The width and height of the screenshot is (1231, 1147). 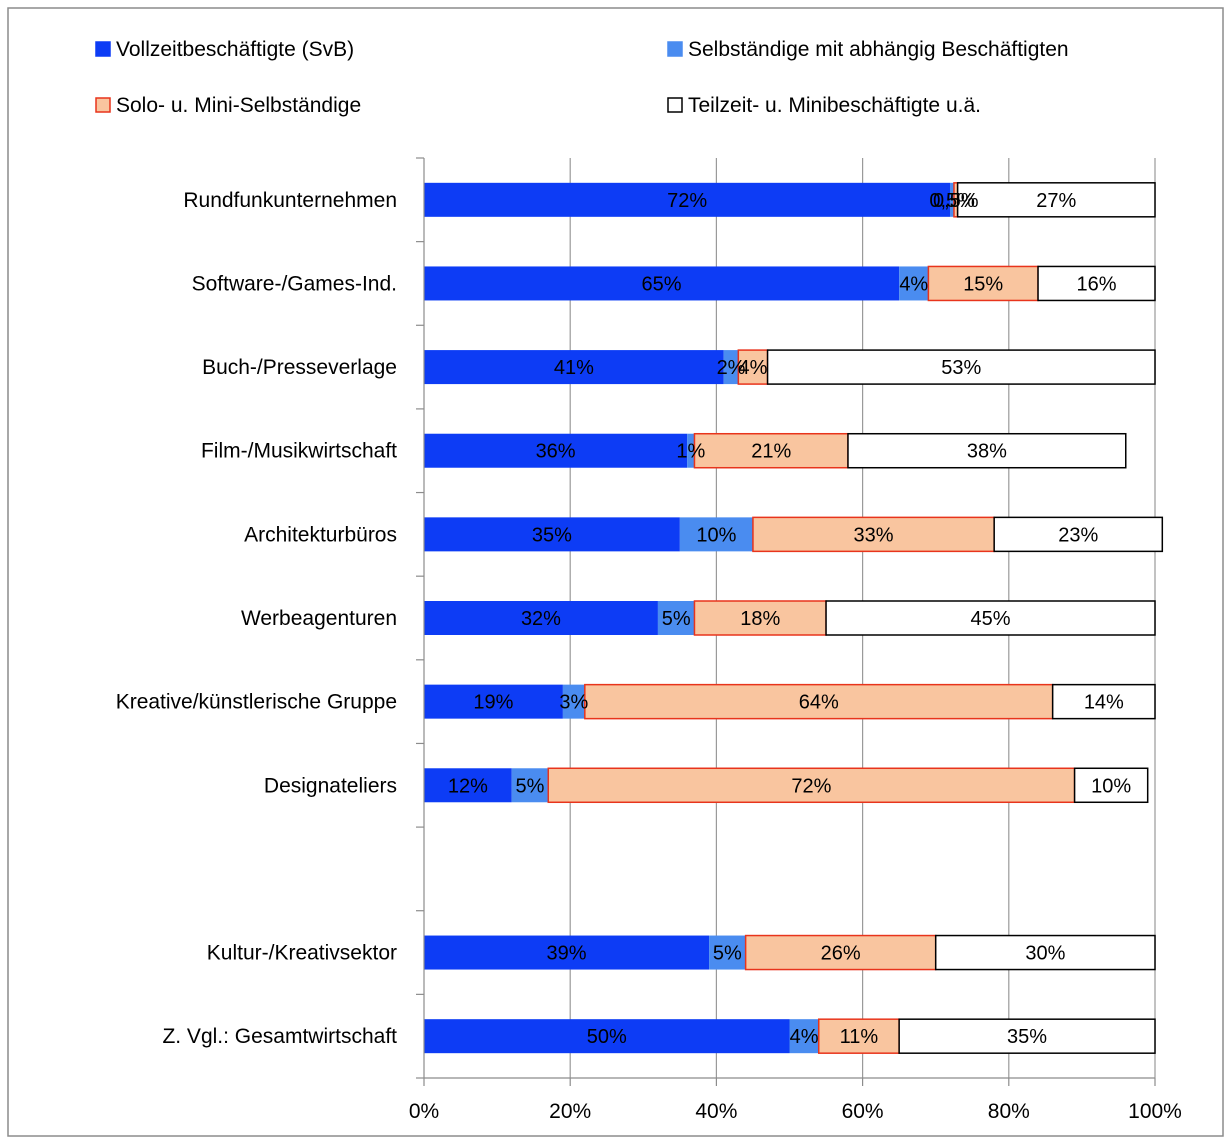 I want to click on category-label: Buch-/Presseverlage, so click(x=299, y=367).